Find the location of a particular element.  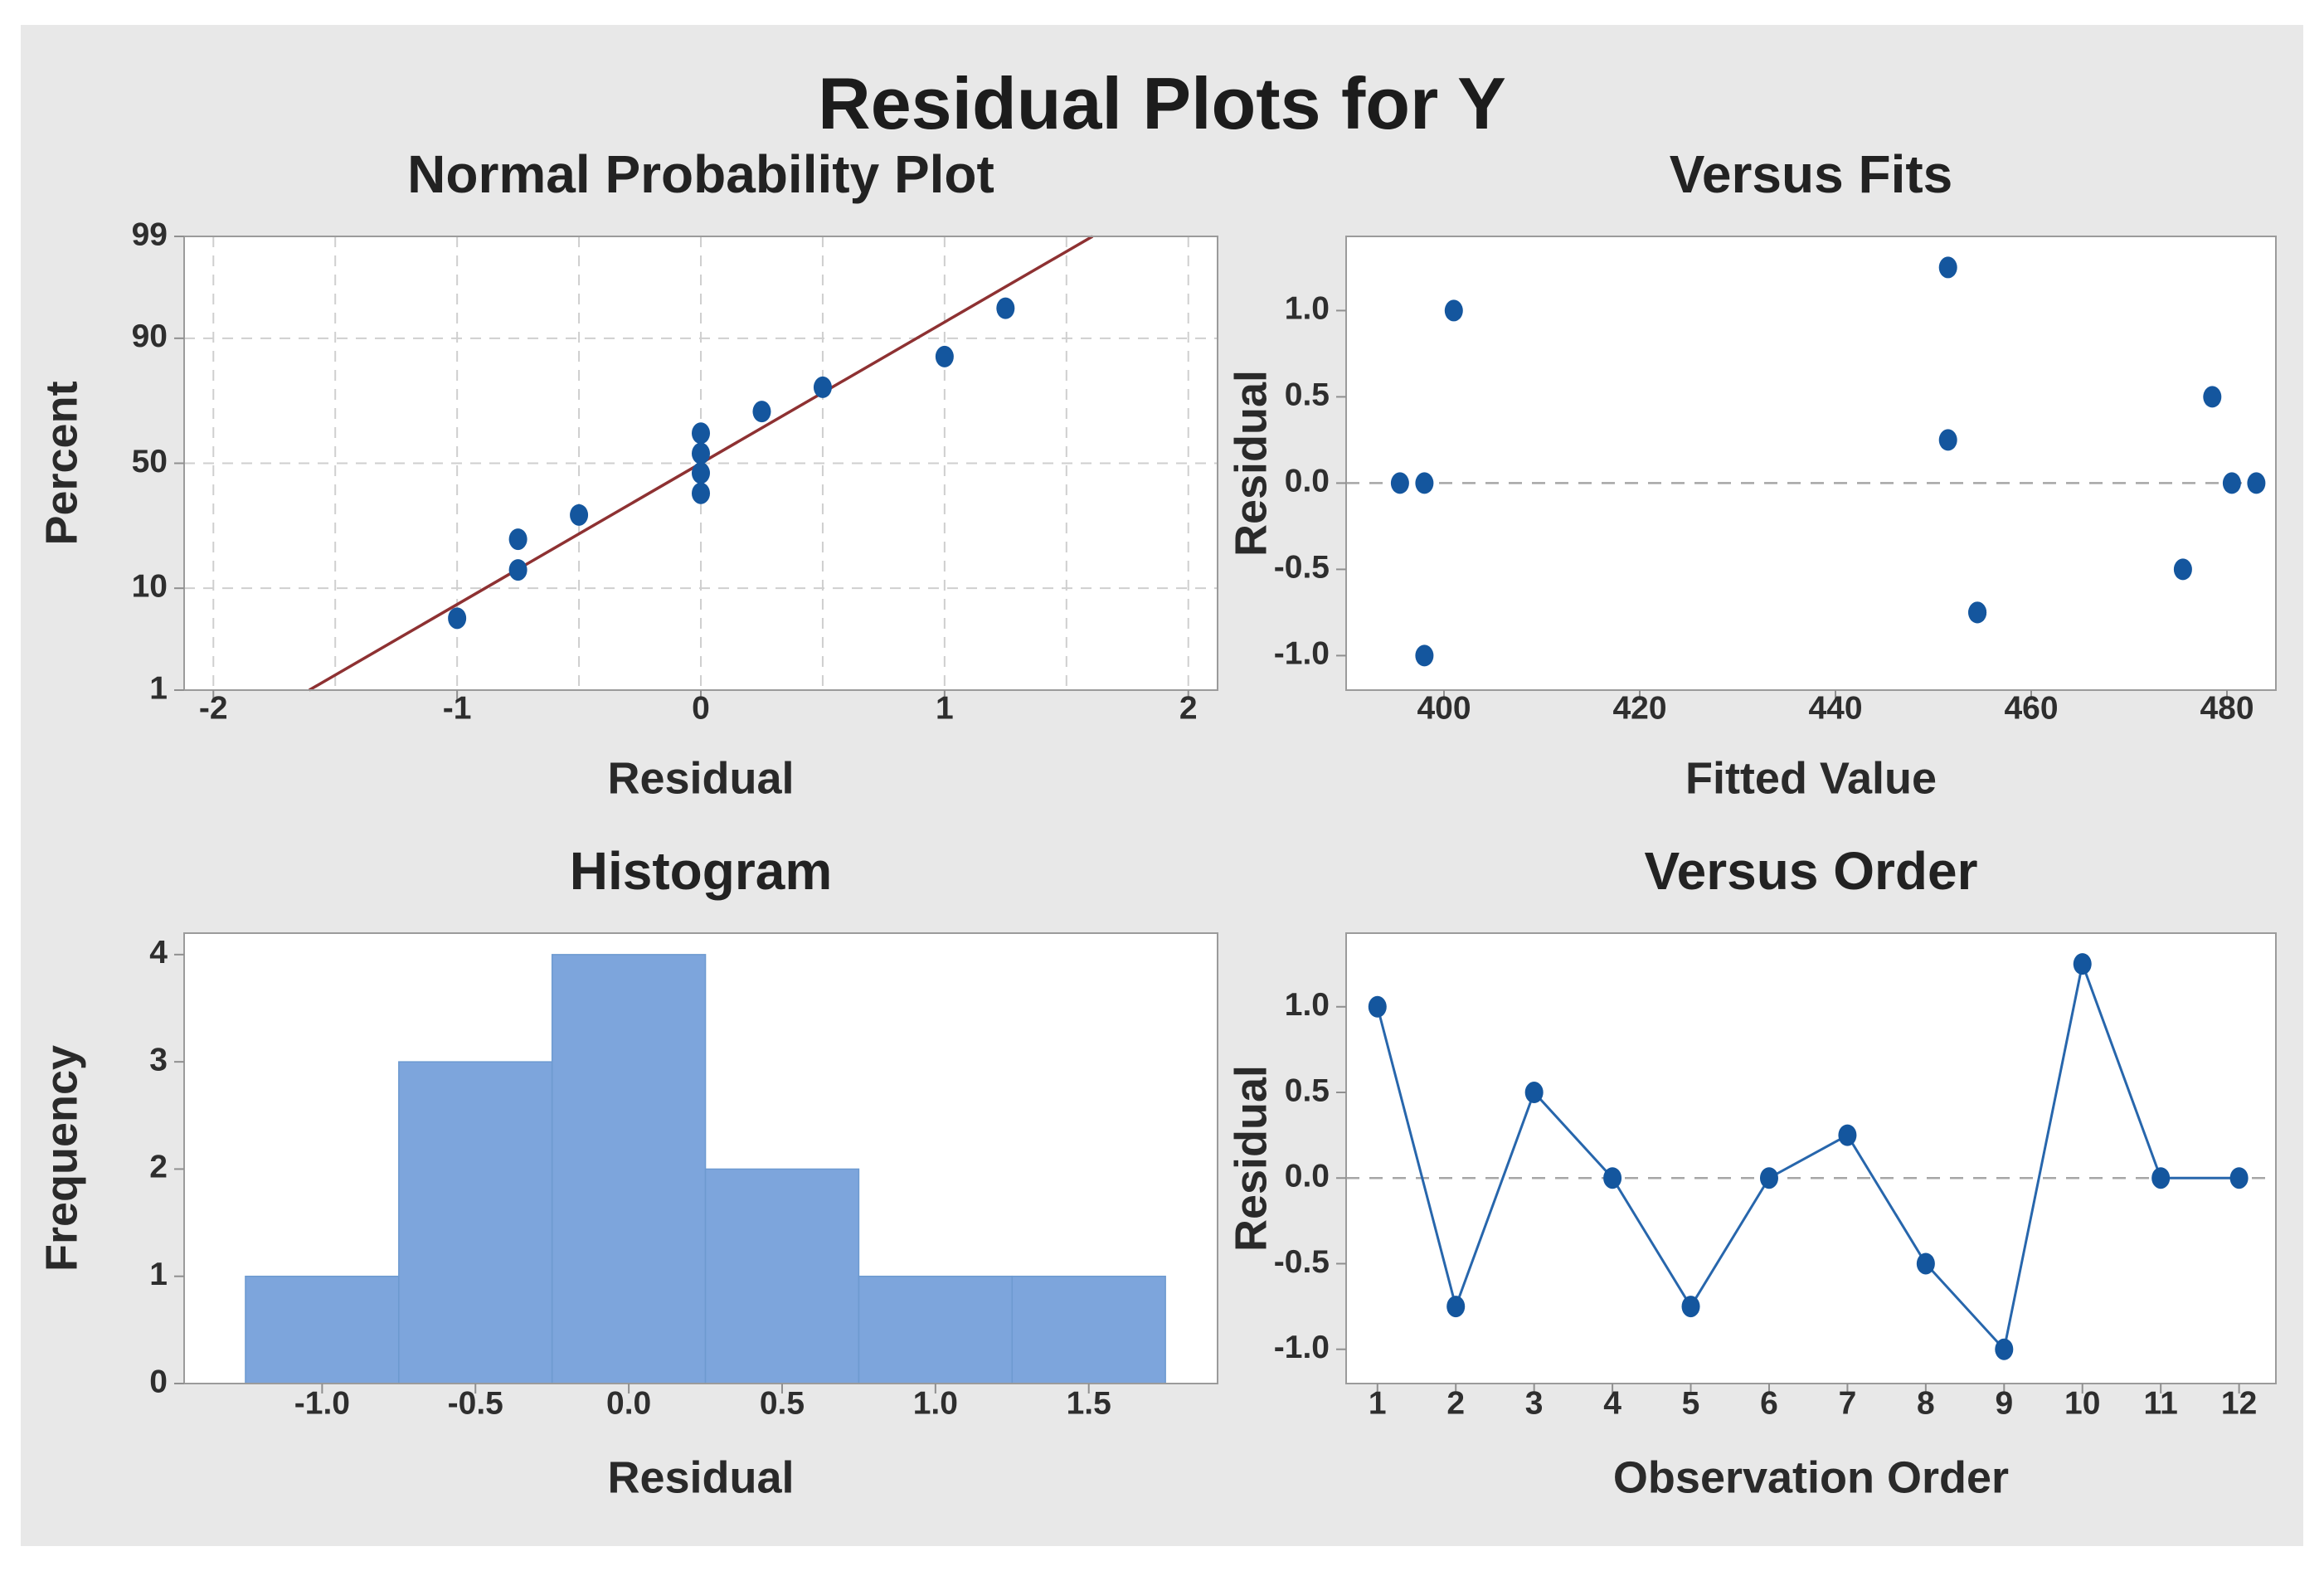

y-tick-label: 90 is located at coordinates (150, 336).